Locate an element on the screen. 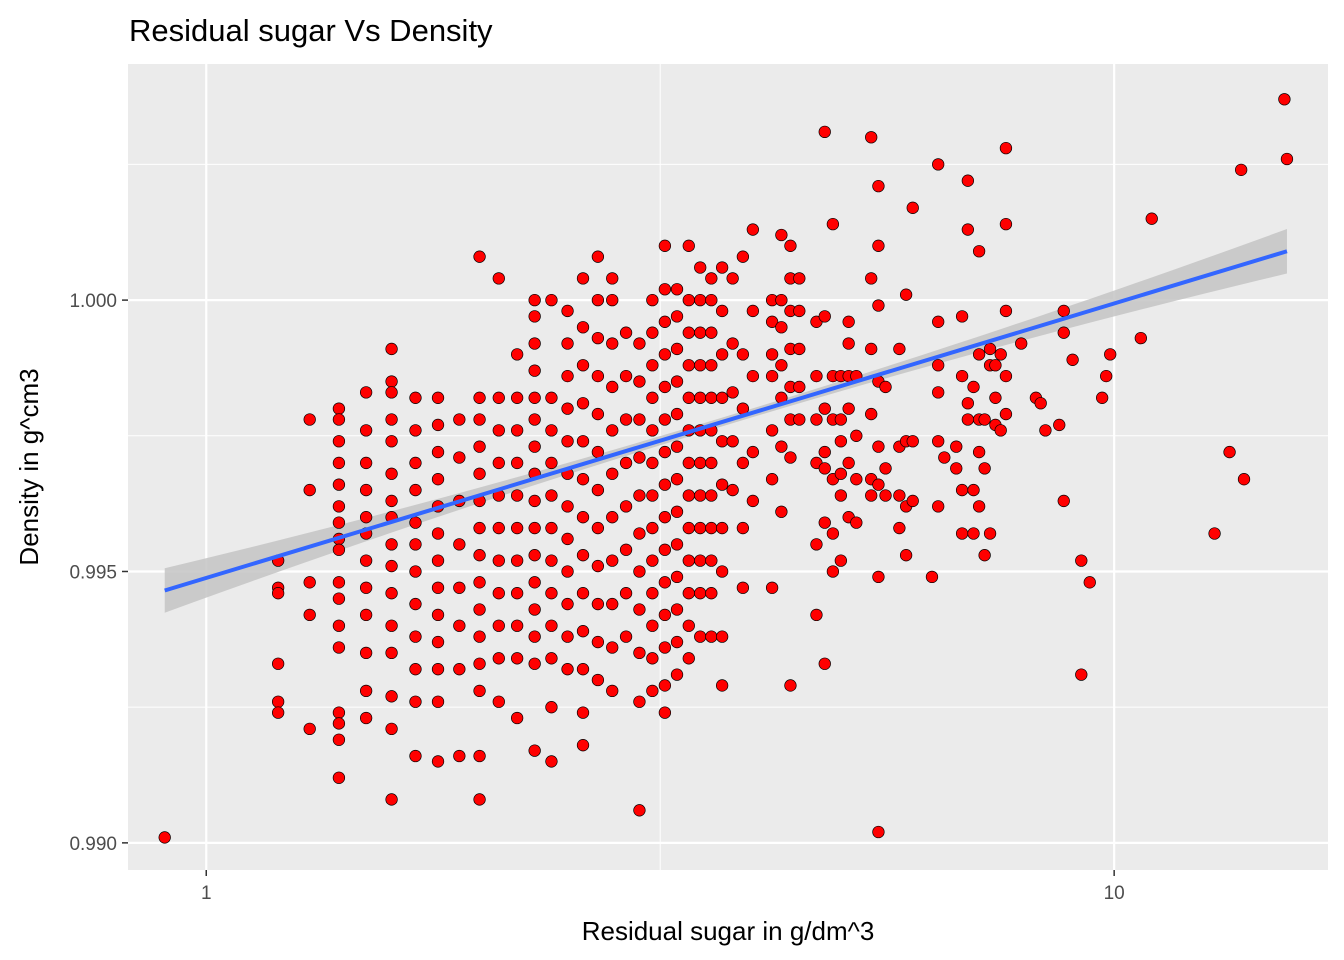 Image resolution: width=1344 pixels, height=960 pixels. y-tick-label: 0.990 is located at coordinates (93, 844).